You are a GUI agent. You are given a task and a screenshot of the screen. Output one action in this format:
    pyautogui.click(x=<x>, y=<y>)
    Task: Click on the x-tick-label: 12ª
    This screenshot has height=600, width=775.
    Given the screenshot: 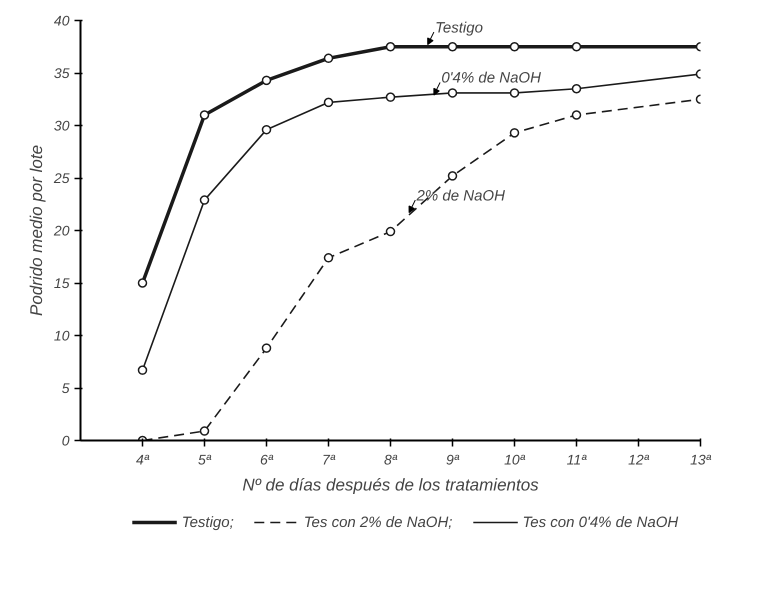 What is the action you would take?
    pyautogui.click(x=639, y=460)
    